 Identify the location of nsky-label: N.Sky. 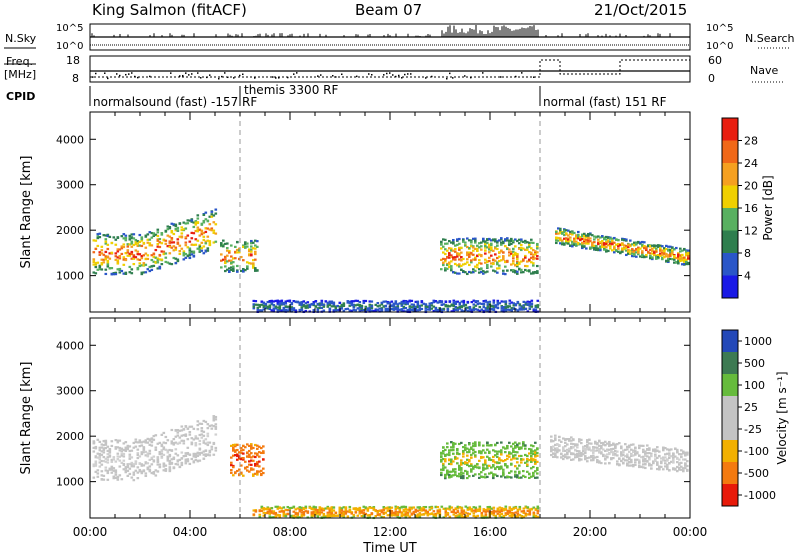
(21, 38).